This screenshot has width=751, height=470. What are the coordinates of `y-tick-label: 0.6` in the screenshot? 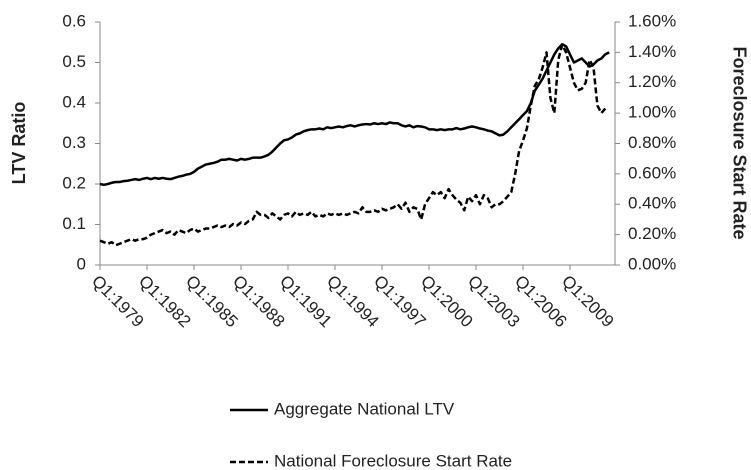 It's located at (74, 20).